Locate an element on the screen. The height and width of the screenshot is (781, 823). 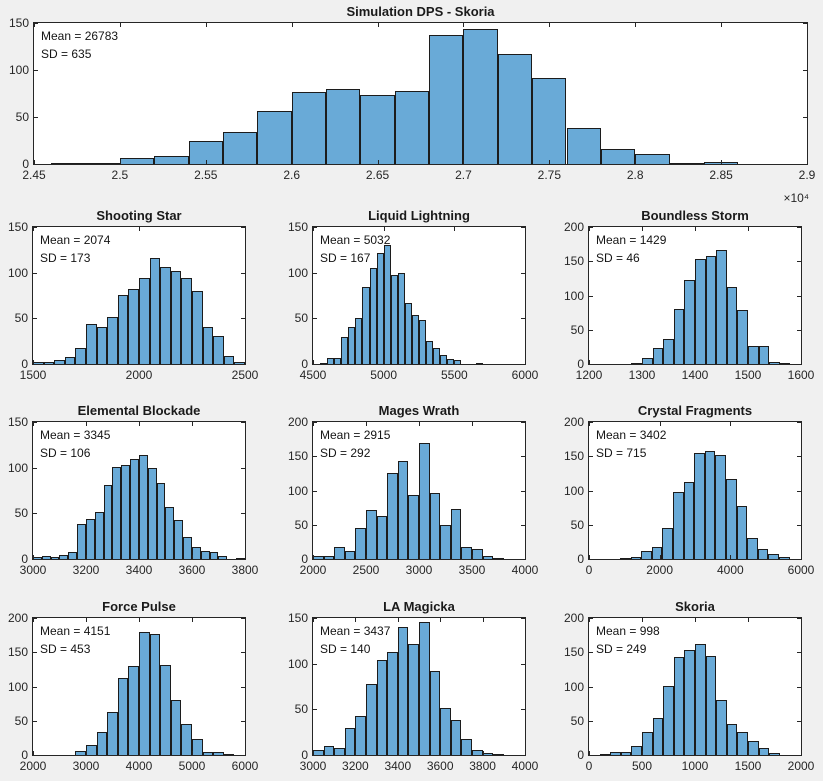
x-tick-label: 1400 is located at coordinates (695, 375).